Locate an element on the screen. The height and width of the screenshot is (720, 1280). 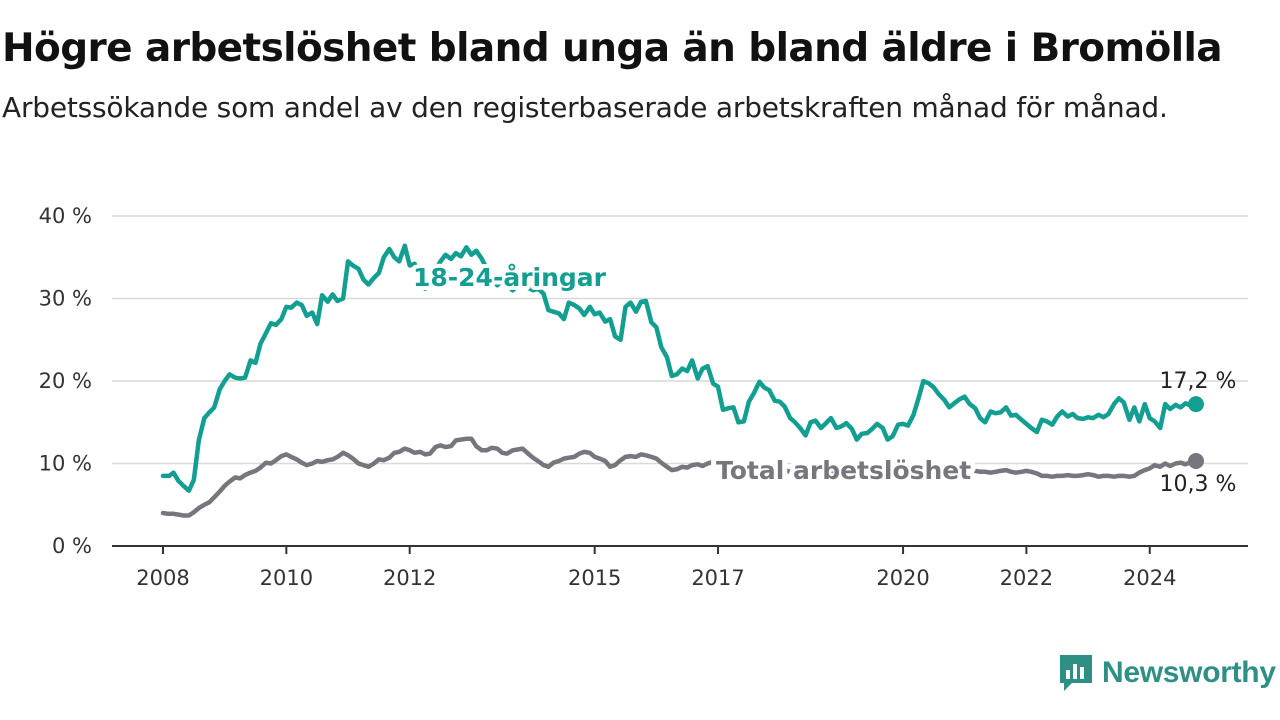
brand-name: Newsworthy is located at coordinates (1189, 672).